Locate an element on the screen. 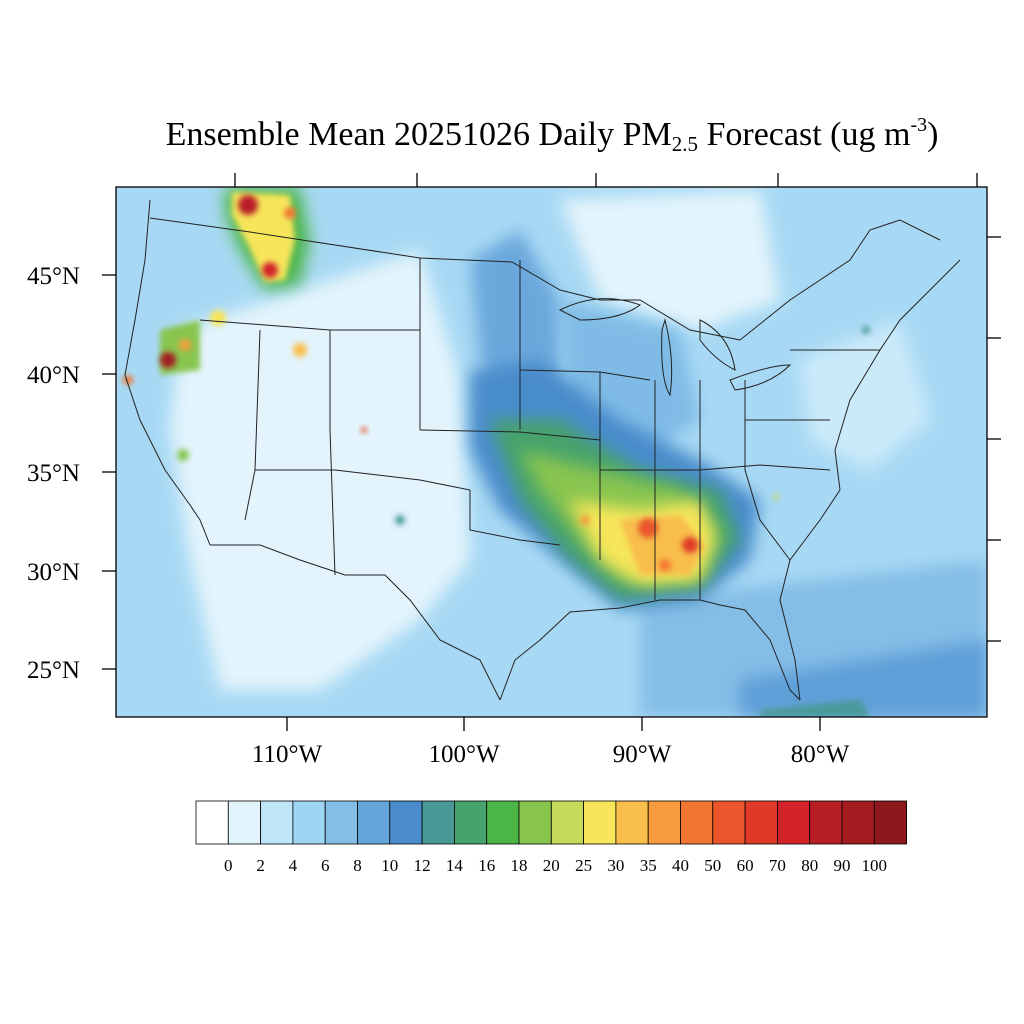  colorbar-label: 12 is located at coordinates (422, 865).